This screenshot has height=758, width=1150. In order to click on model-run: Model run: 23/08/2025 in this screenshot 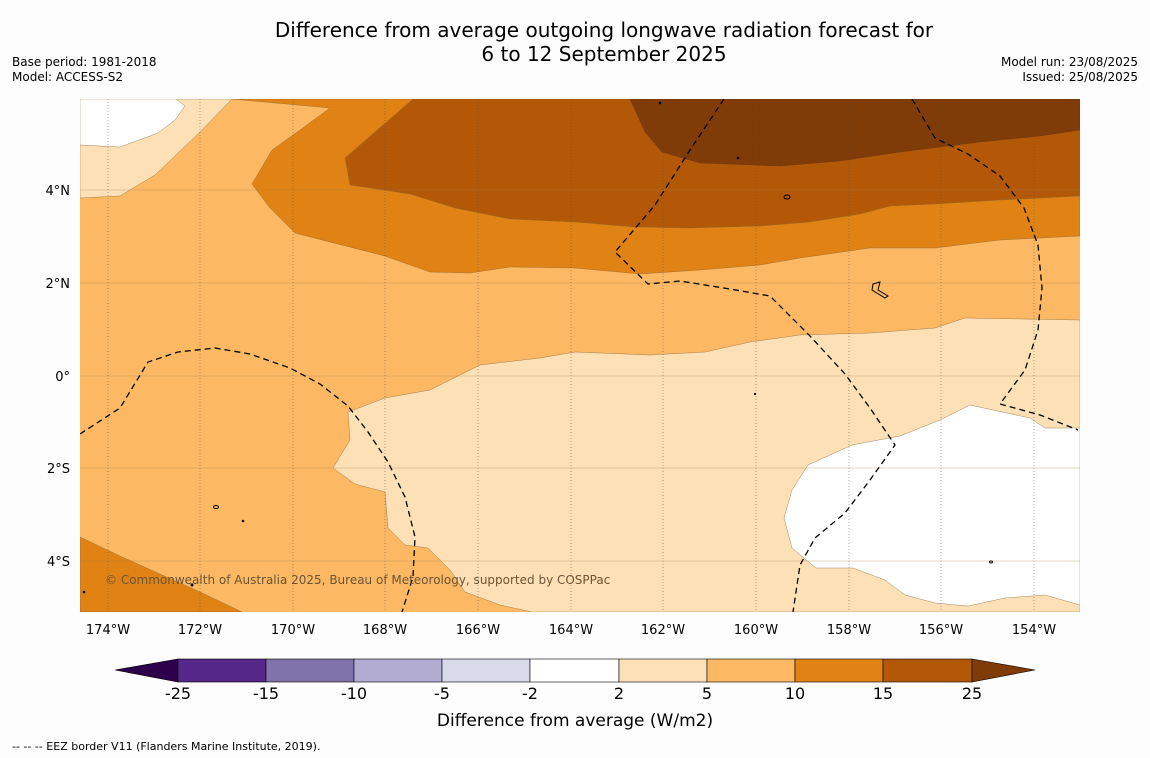, I will do `click(1069, 62)`.